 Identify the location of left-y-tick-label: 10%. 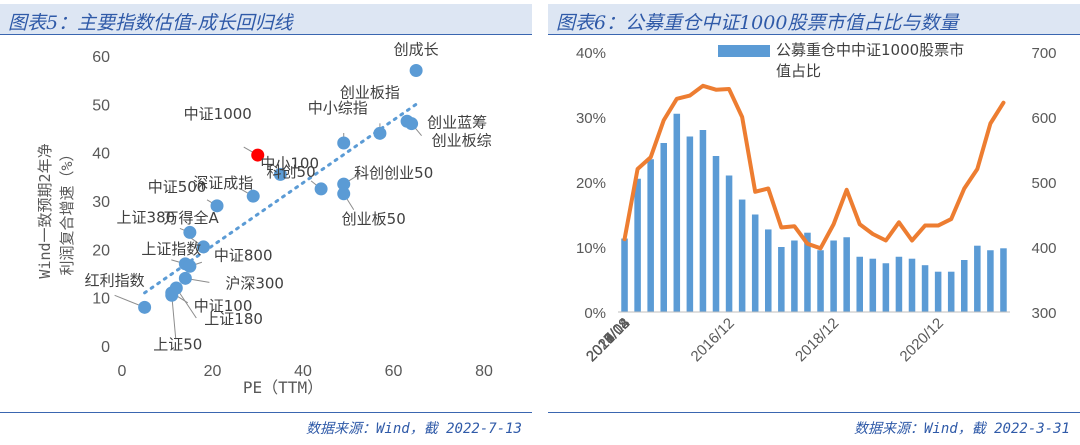
(591, 248).